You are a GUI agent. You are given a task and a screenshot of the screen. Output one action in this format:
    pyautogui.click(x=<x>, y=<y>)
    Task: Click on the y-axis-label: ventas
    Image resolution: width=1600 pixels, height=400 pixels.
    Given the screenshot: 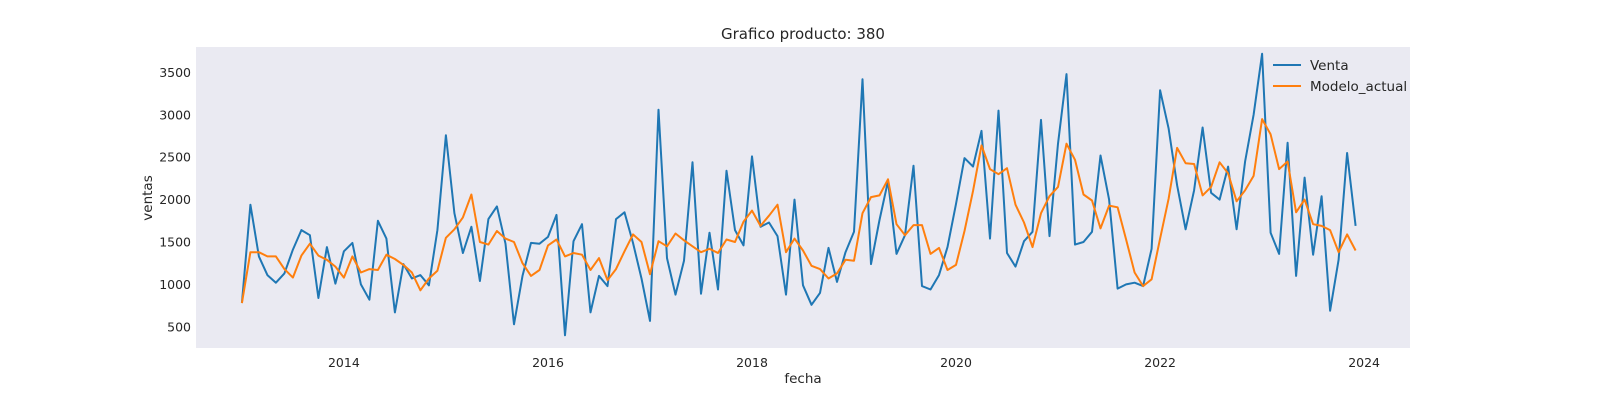 What is the action you would take?
    pyautogui.click(x=148, y=197)
    